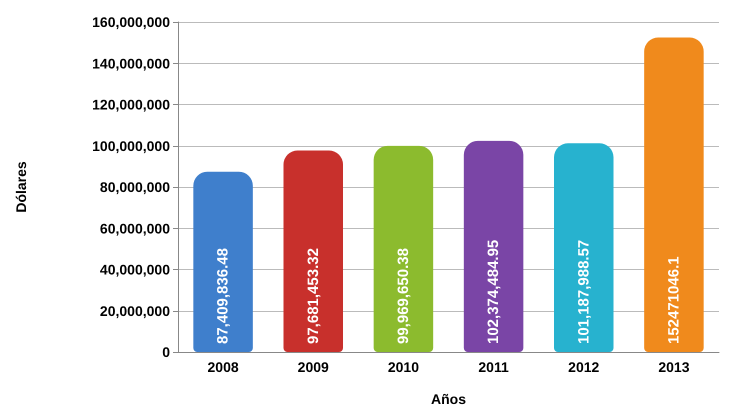 The width and height of the screenshot is (731, 418). I want to click on x-tick-label: 2010, so click(404, 367).